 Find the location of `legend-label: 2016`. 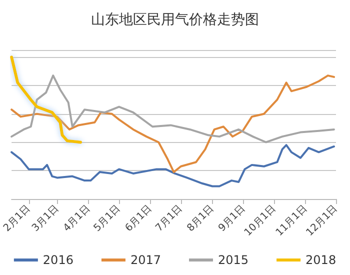

legend-label: 2016 is located at coordinates (58, 260).